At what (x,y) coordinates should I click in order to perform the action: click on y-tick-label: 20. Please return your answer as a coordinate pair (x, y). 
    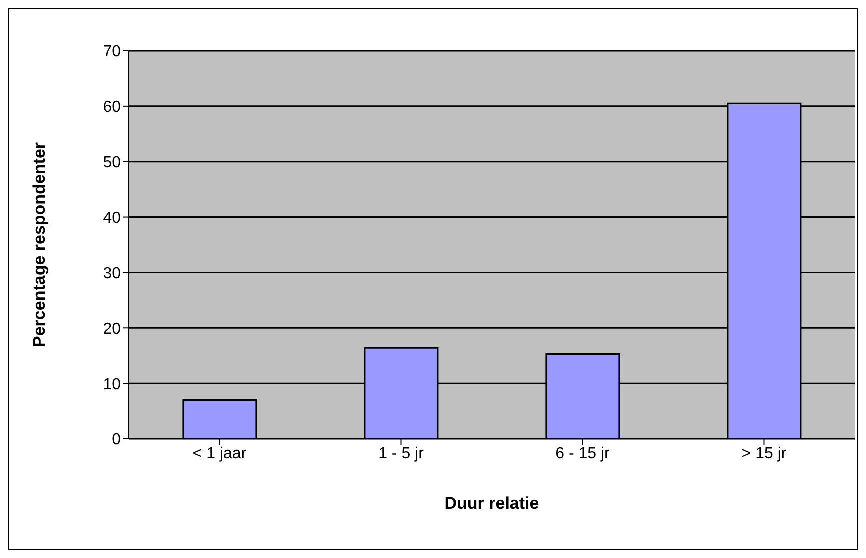
    Looking at the image, I should click on (112, 329).